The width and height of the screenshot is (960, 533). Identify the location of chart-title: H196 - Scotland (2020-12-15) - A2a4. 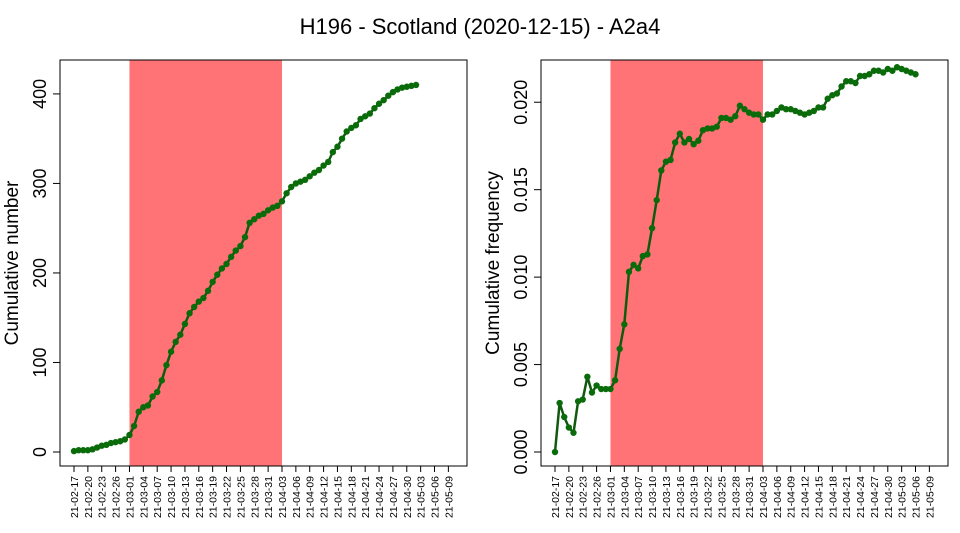
(480, 26).